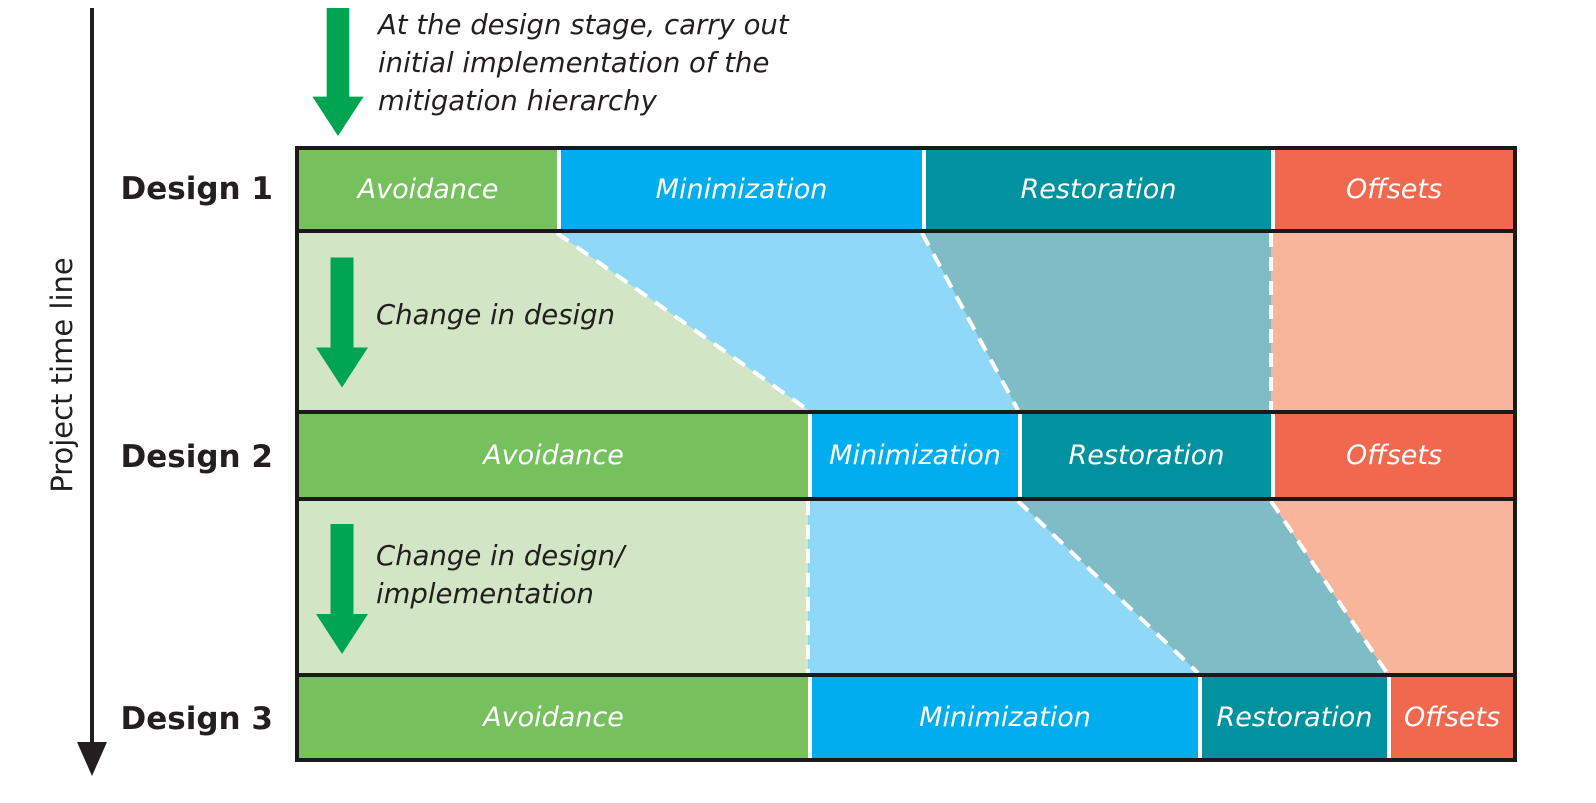 Image resolution: width=1596 pixels, height=803 pixels. I want to click on design-2-label: Design 2, so click(196, 457).